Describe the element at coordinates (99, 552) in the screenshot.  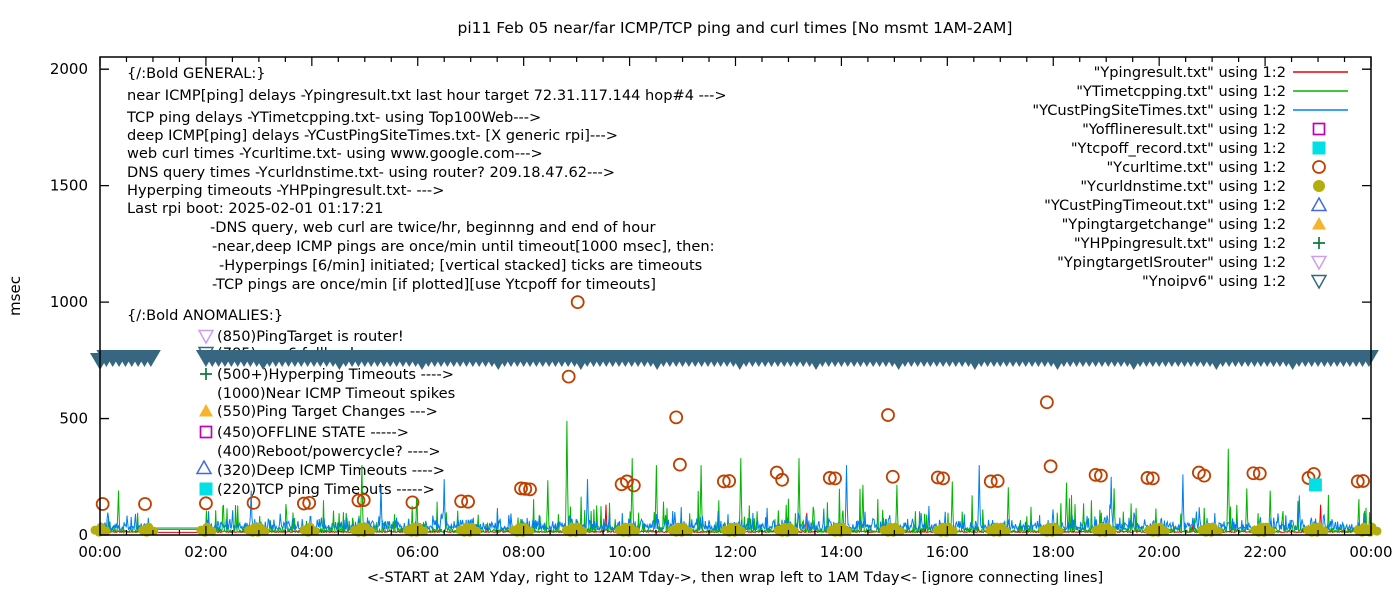
I see `x-tick-label: 00:00` at that location.